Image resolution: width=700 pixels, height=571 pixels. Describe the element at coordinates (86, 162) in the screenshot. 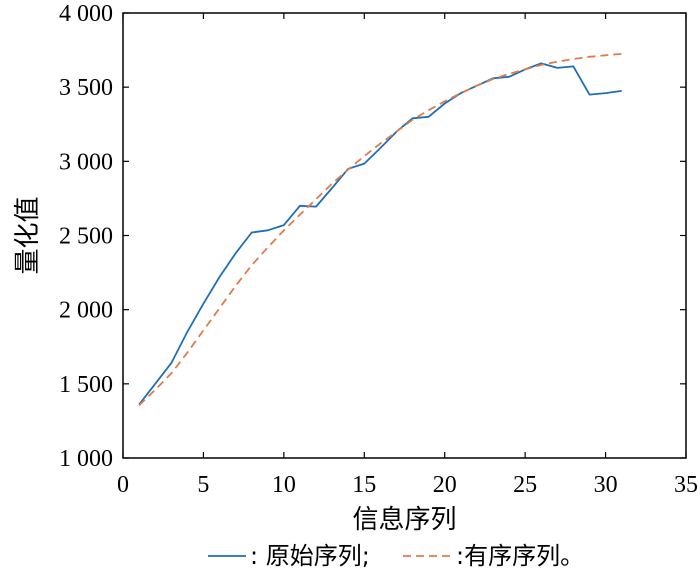

I see `y-tick-label: 3 000` at that location.